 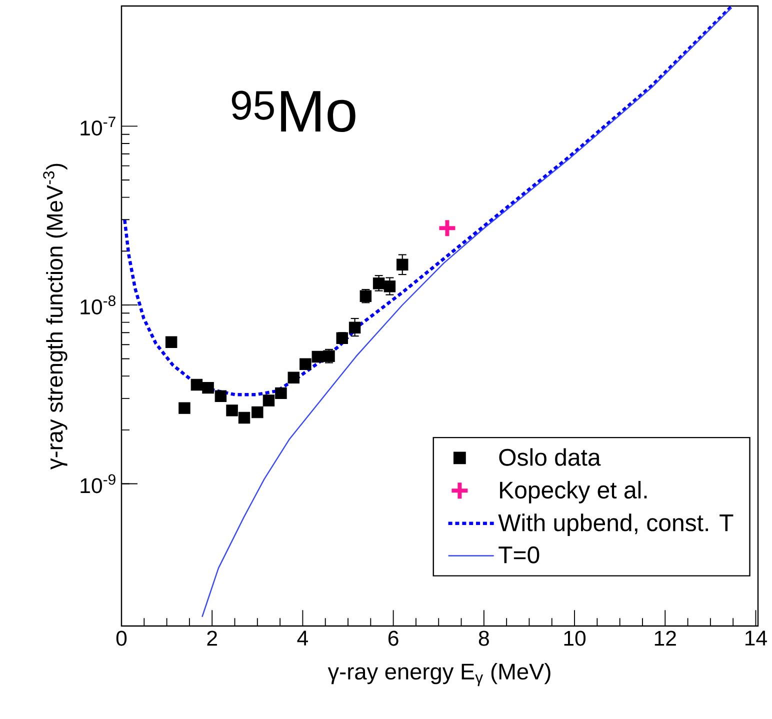 I want to click on x-axis-title: γ-ray energy E$_{γ}$ (MeV), so click(x=439, y=674).